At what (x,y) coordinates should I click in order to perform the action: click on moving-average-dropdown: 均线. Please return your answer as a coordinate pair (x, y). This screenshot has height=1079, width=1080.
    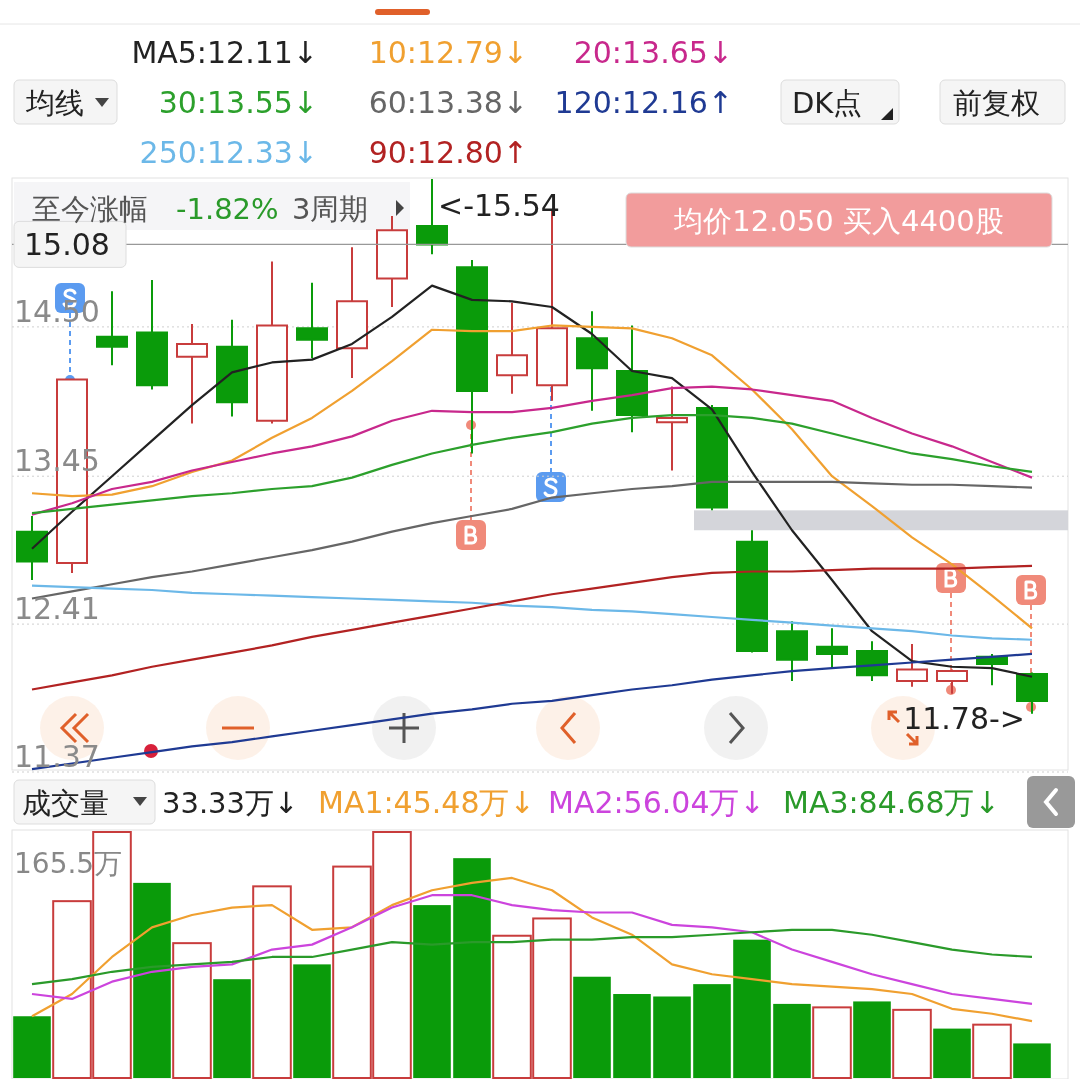
    Looking at the image, I should click on (65, 102).